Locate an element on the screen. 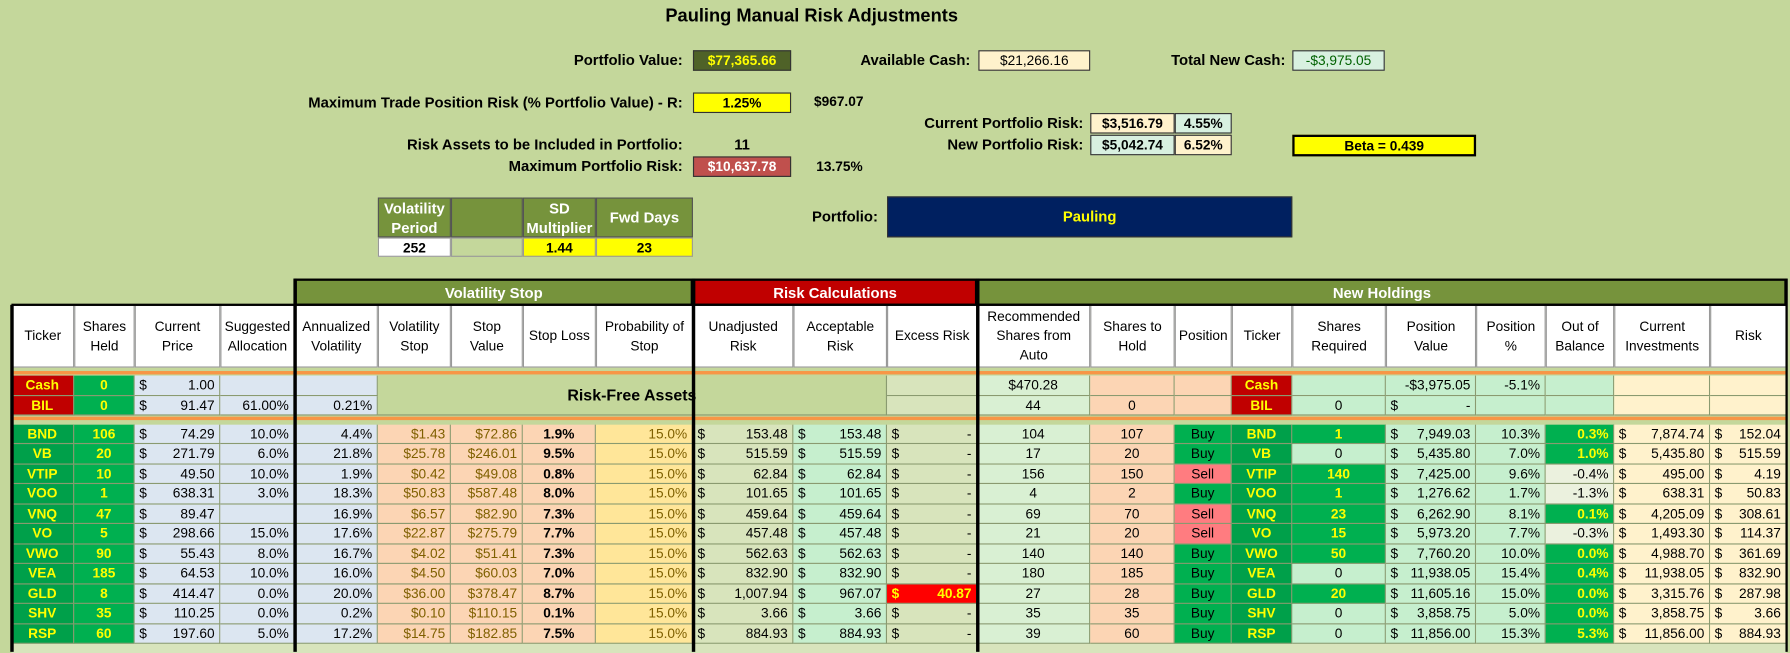  cell-text: 64.53 is located at coordinates (197, 573).